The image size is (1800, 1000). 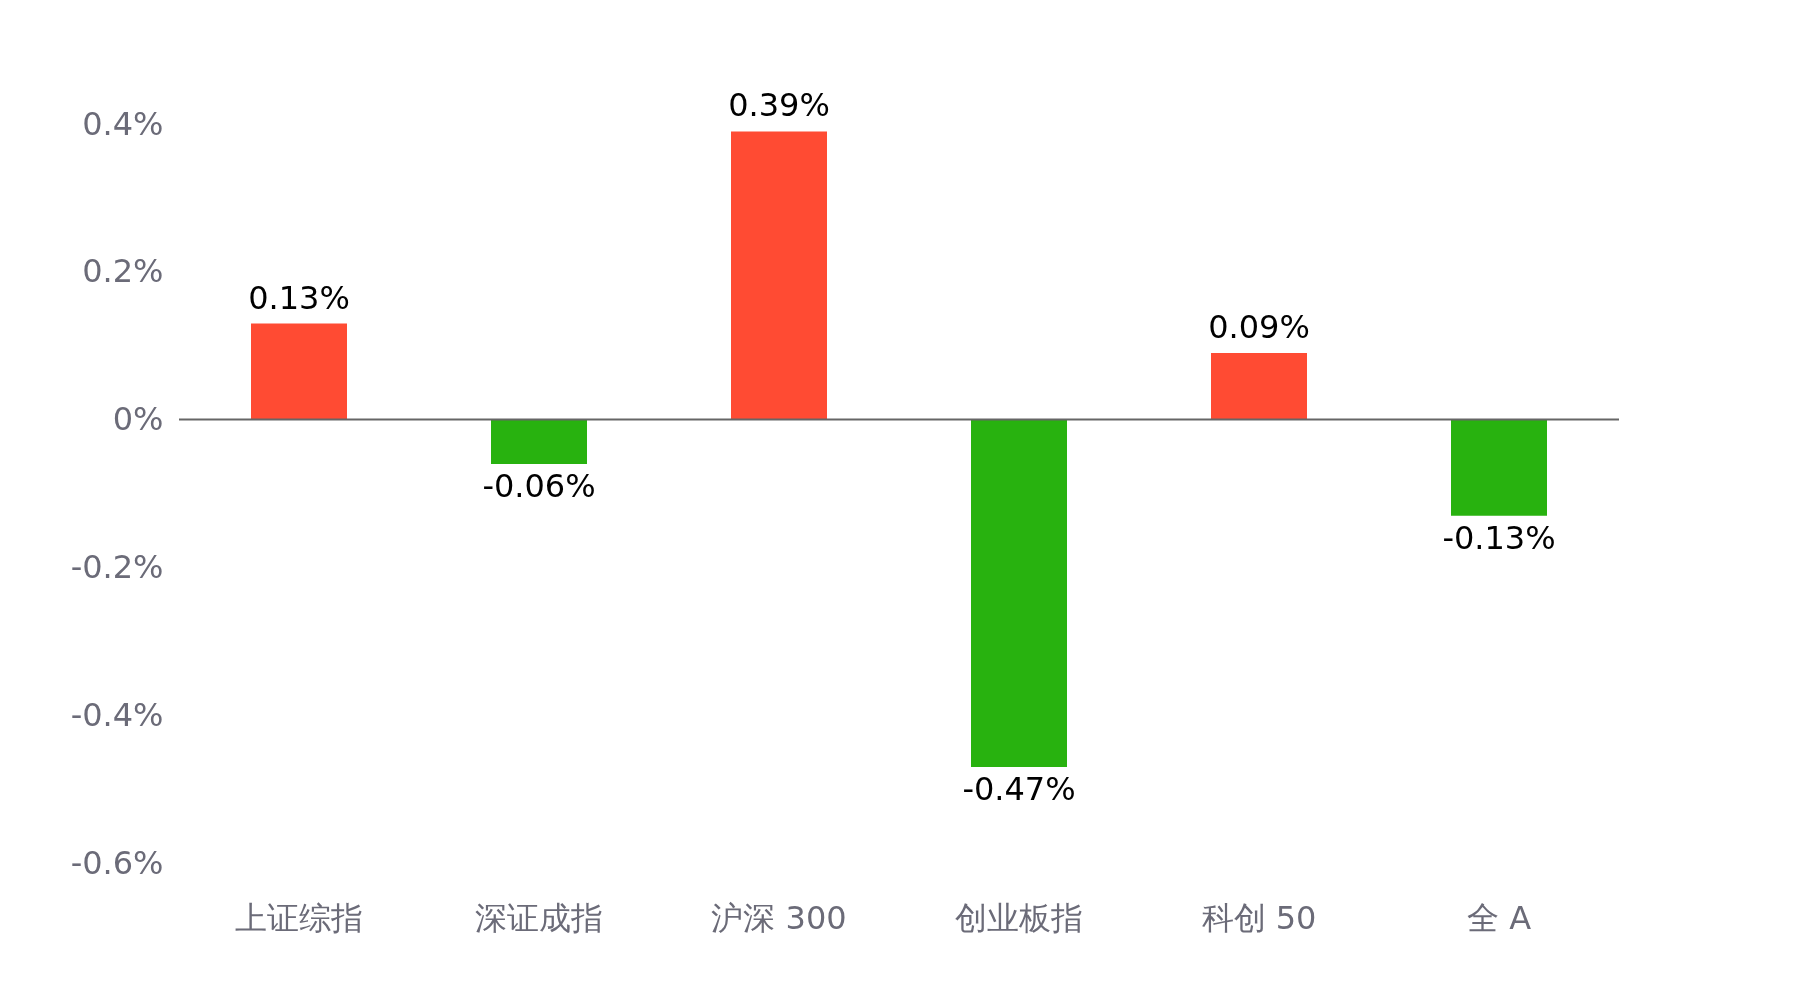 What do you see at coordinates (779, 105) in the screenshot?
I see `data-label: 0.39%` at bounding box center [779, 105].